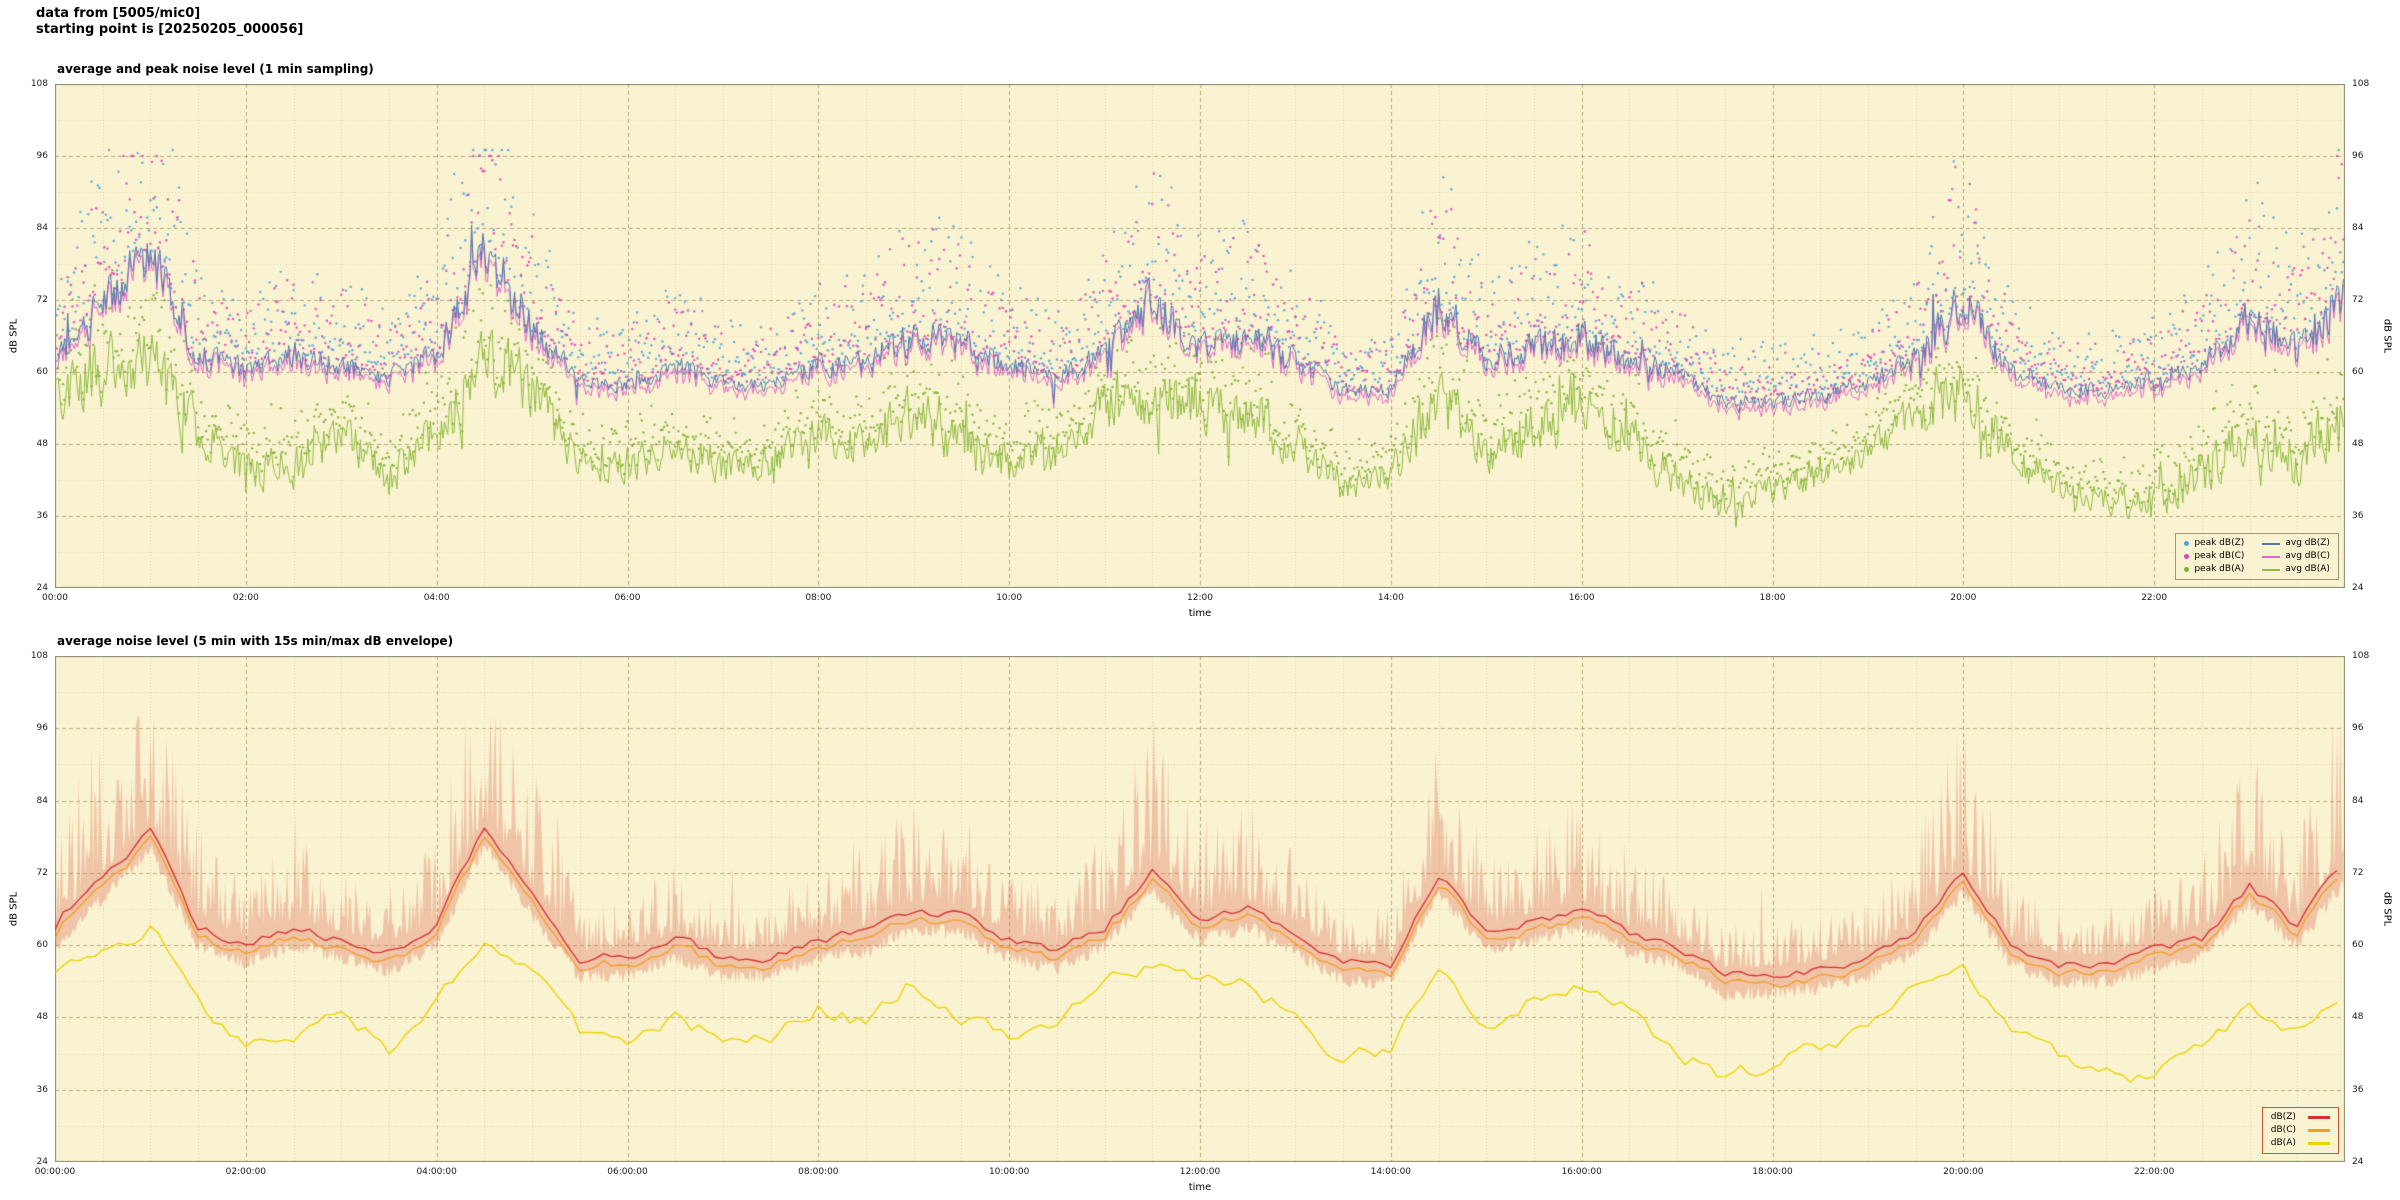 This screenshot has width=2400, height=1200. Describe the element at coordinates (246, 1172) in the screenshot. I see `x-tick-label: 02:00:00` at that location.